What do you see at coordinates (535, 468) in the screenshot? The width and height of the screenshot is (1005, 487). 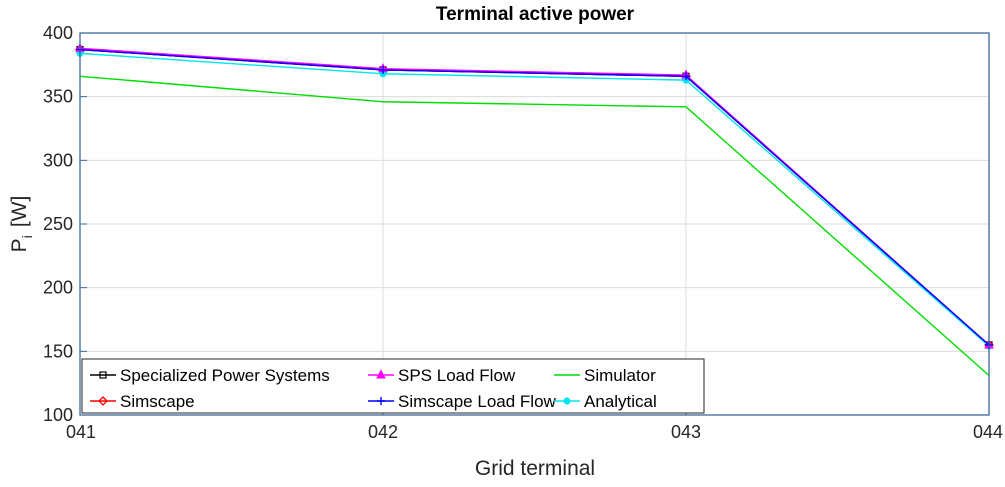 I see `x-axis-label: Grid terminal` at bounding box center [535, 468].